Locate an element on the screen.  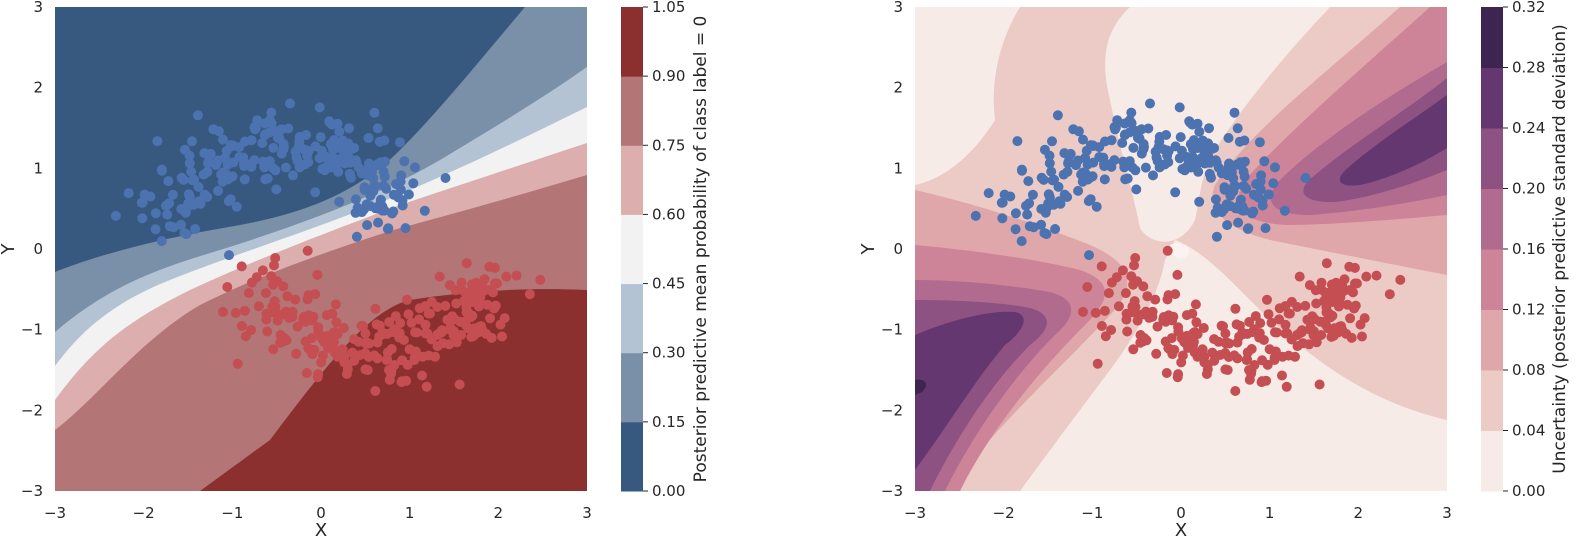
colorbar-tick-label: 1.05 is located at coordinates (668, 8).